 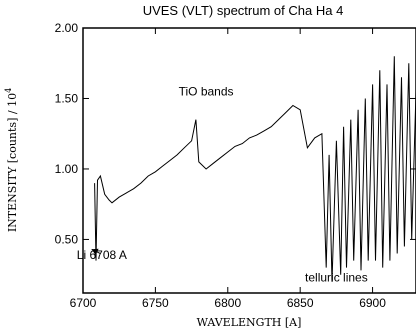 I want to click on x-tick-label: 6700, so click(x=83, y=303).